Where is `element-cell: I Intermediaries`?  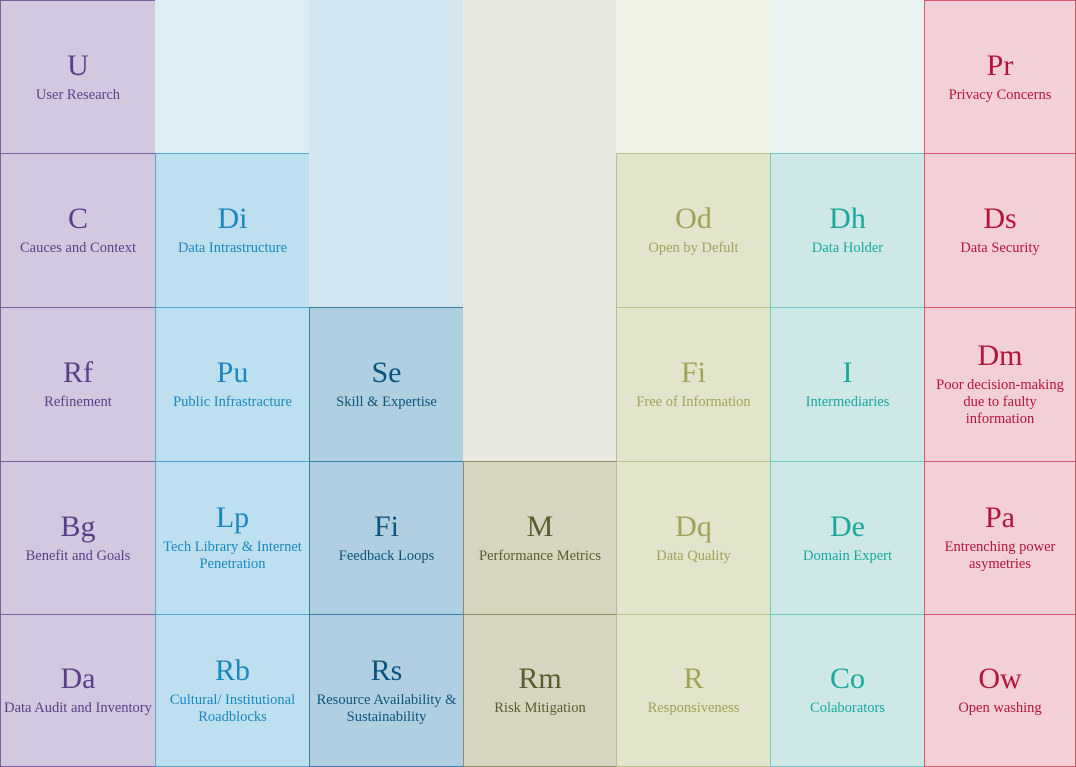
element-cell: I Intermediaries is located at coordinates (847, 384).